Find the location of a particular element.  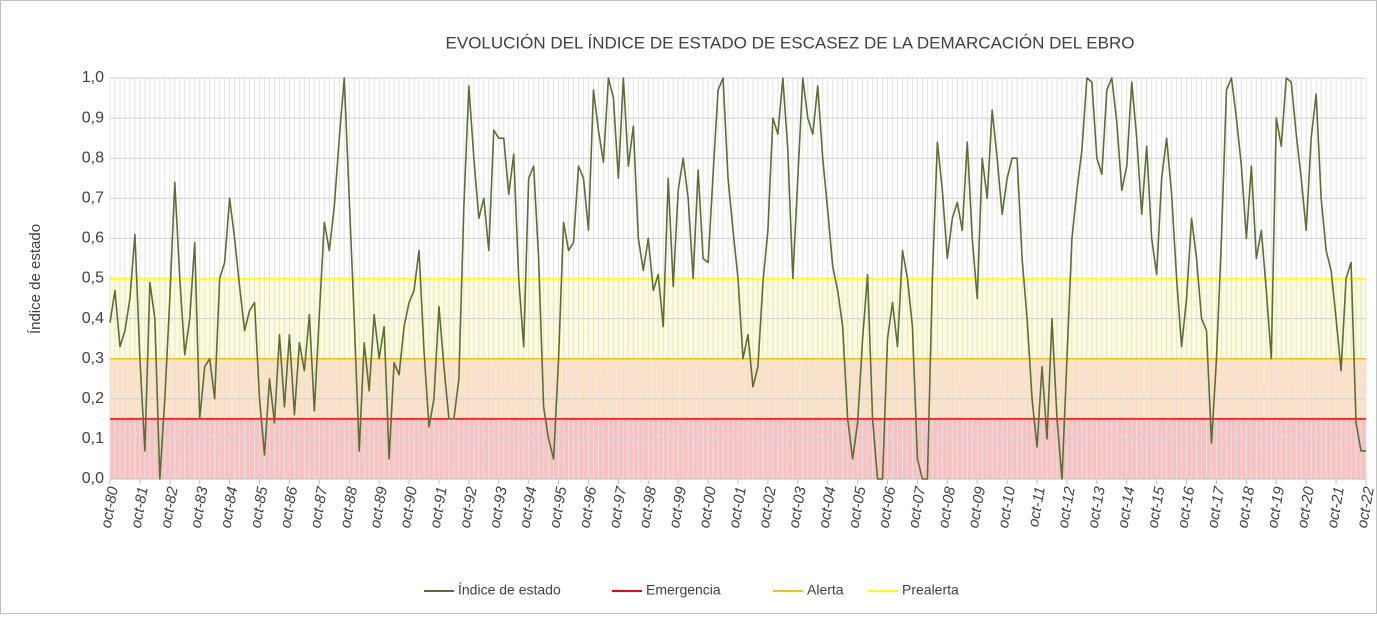

y-tick-label: 0,4 is located at coordinates (93, 318).